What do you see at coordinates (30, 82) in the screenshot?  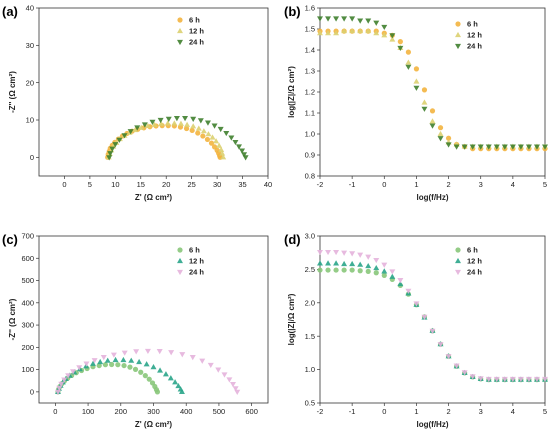 I see `y-tick-label: 20` at bounding box center [30, 82].